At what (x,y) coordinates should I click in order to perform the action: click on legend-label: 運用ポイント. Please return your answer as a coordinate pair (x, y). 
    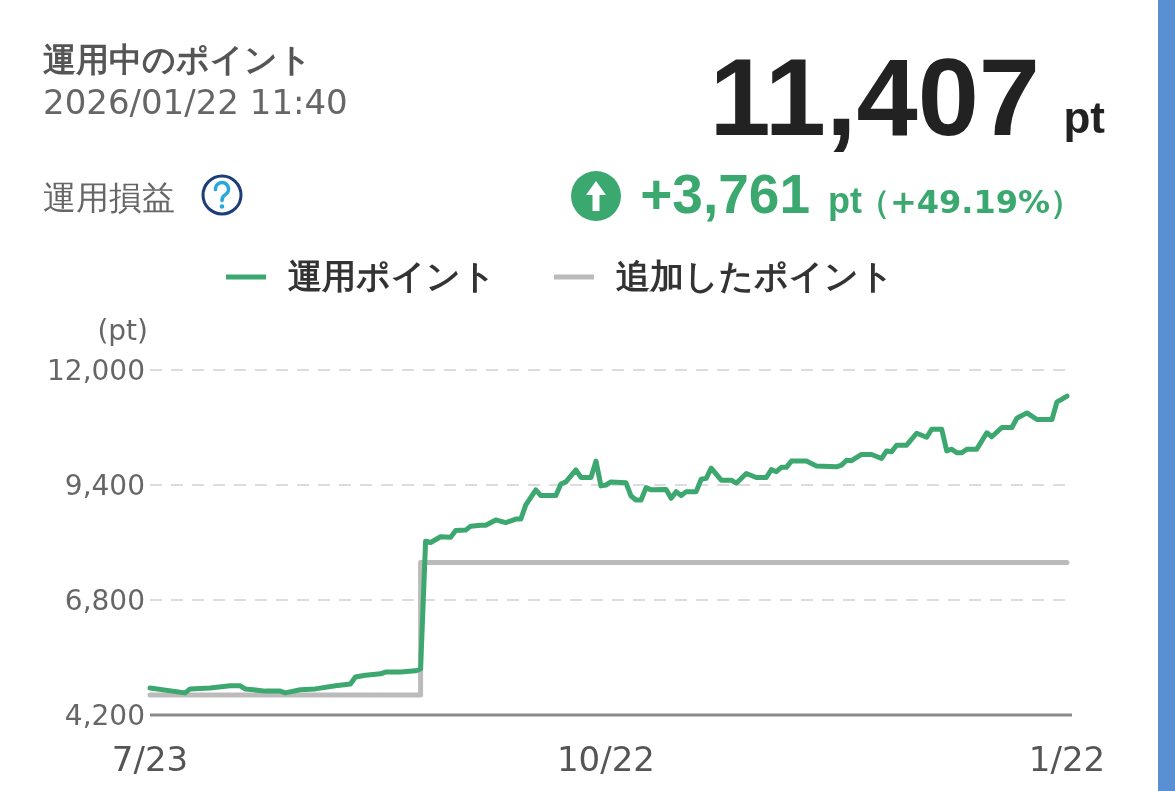
    Looking at the image, I should click on (392, 276).